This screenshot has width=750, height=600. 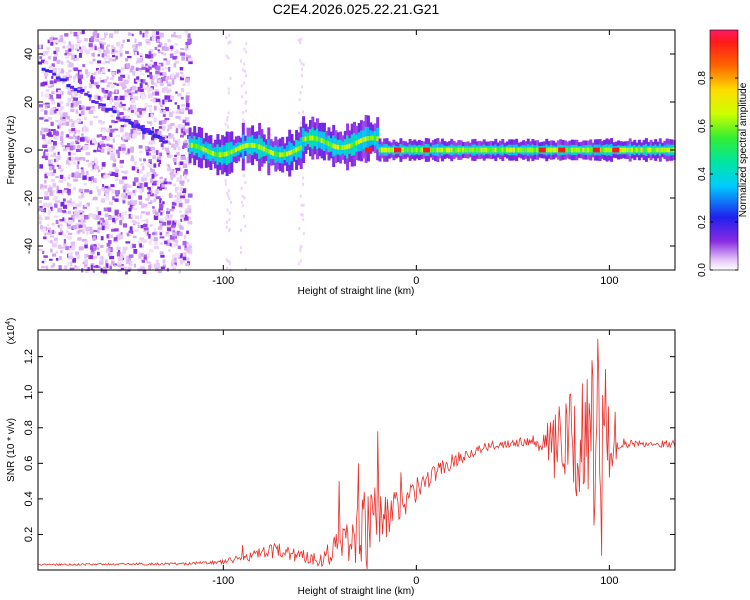 I want to click on snr-scale-label: (x104), so click(x=11, y=331).